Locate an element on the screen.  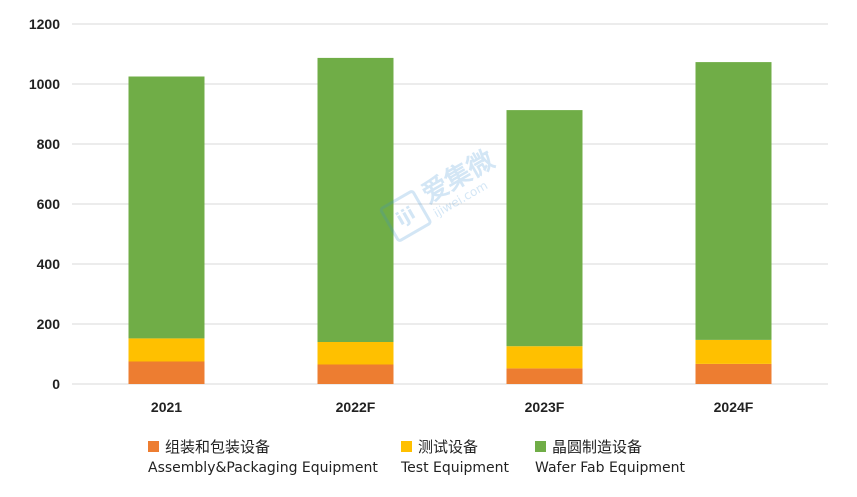
legend-sublabel-assembly: Assembly&Packaging Equipment is located at coordinates (263, 468).